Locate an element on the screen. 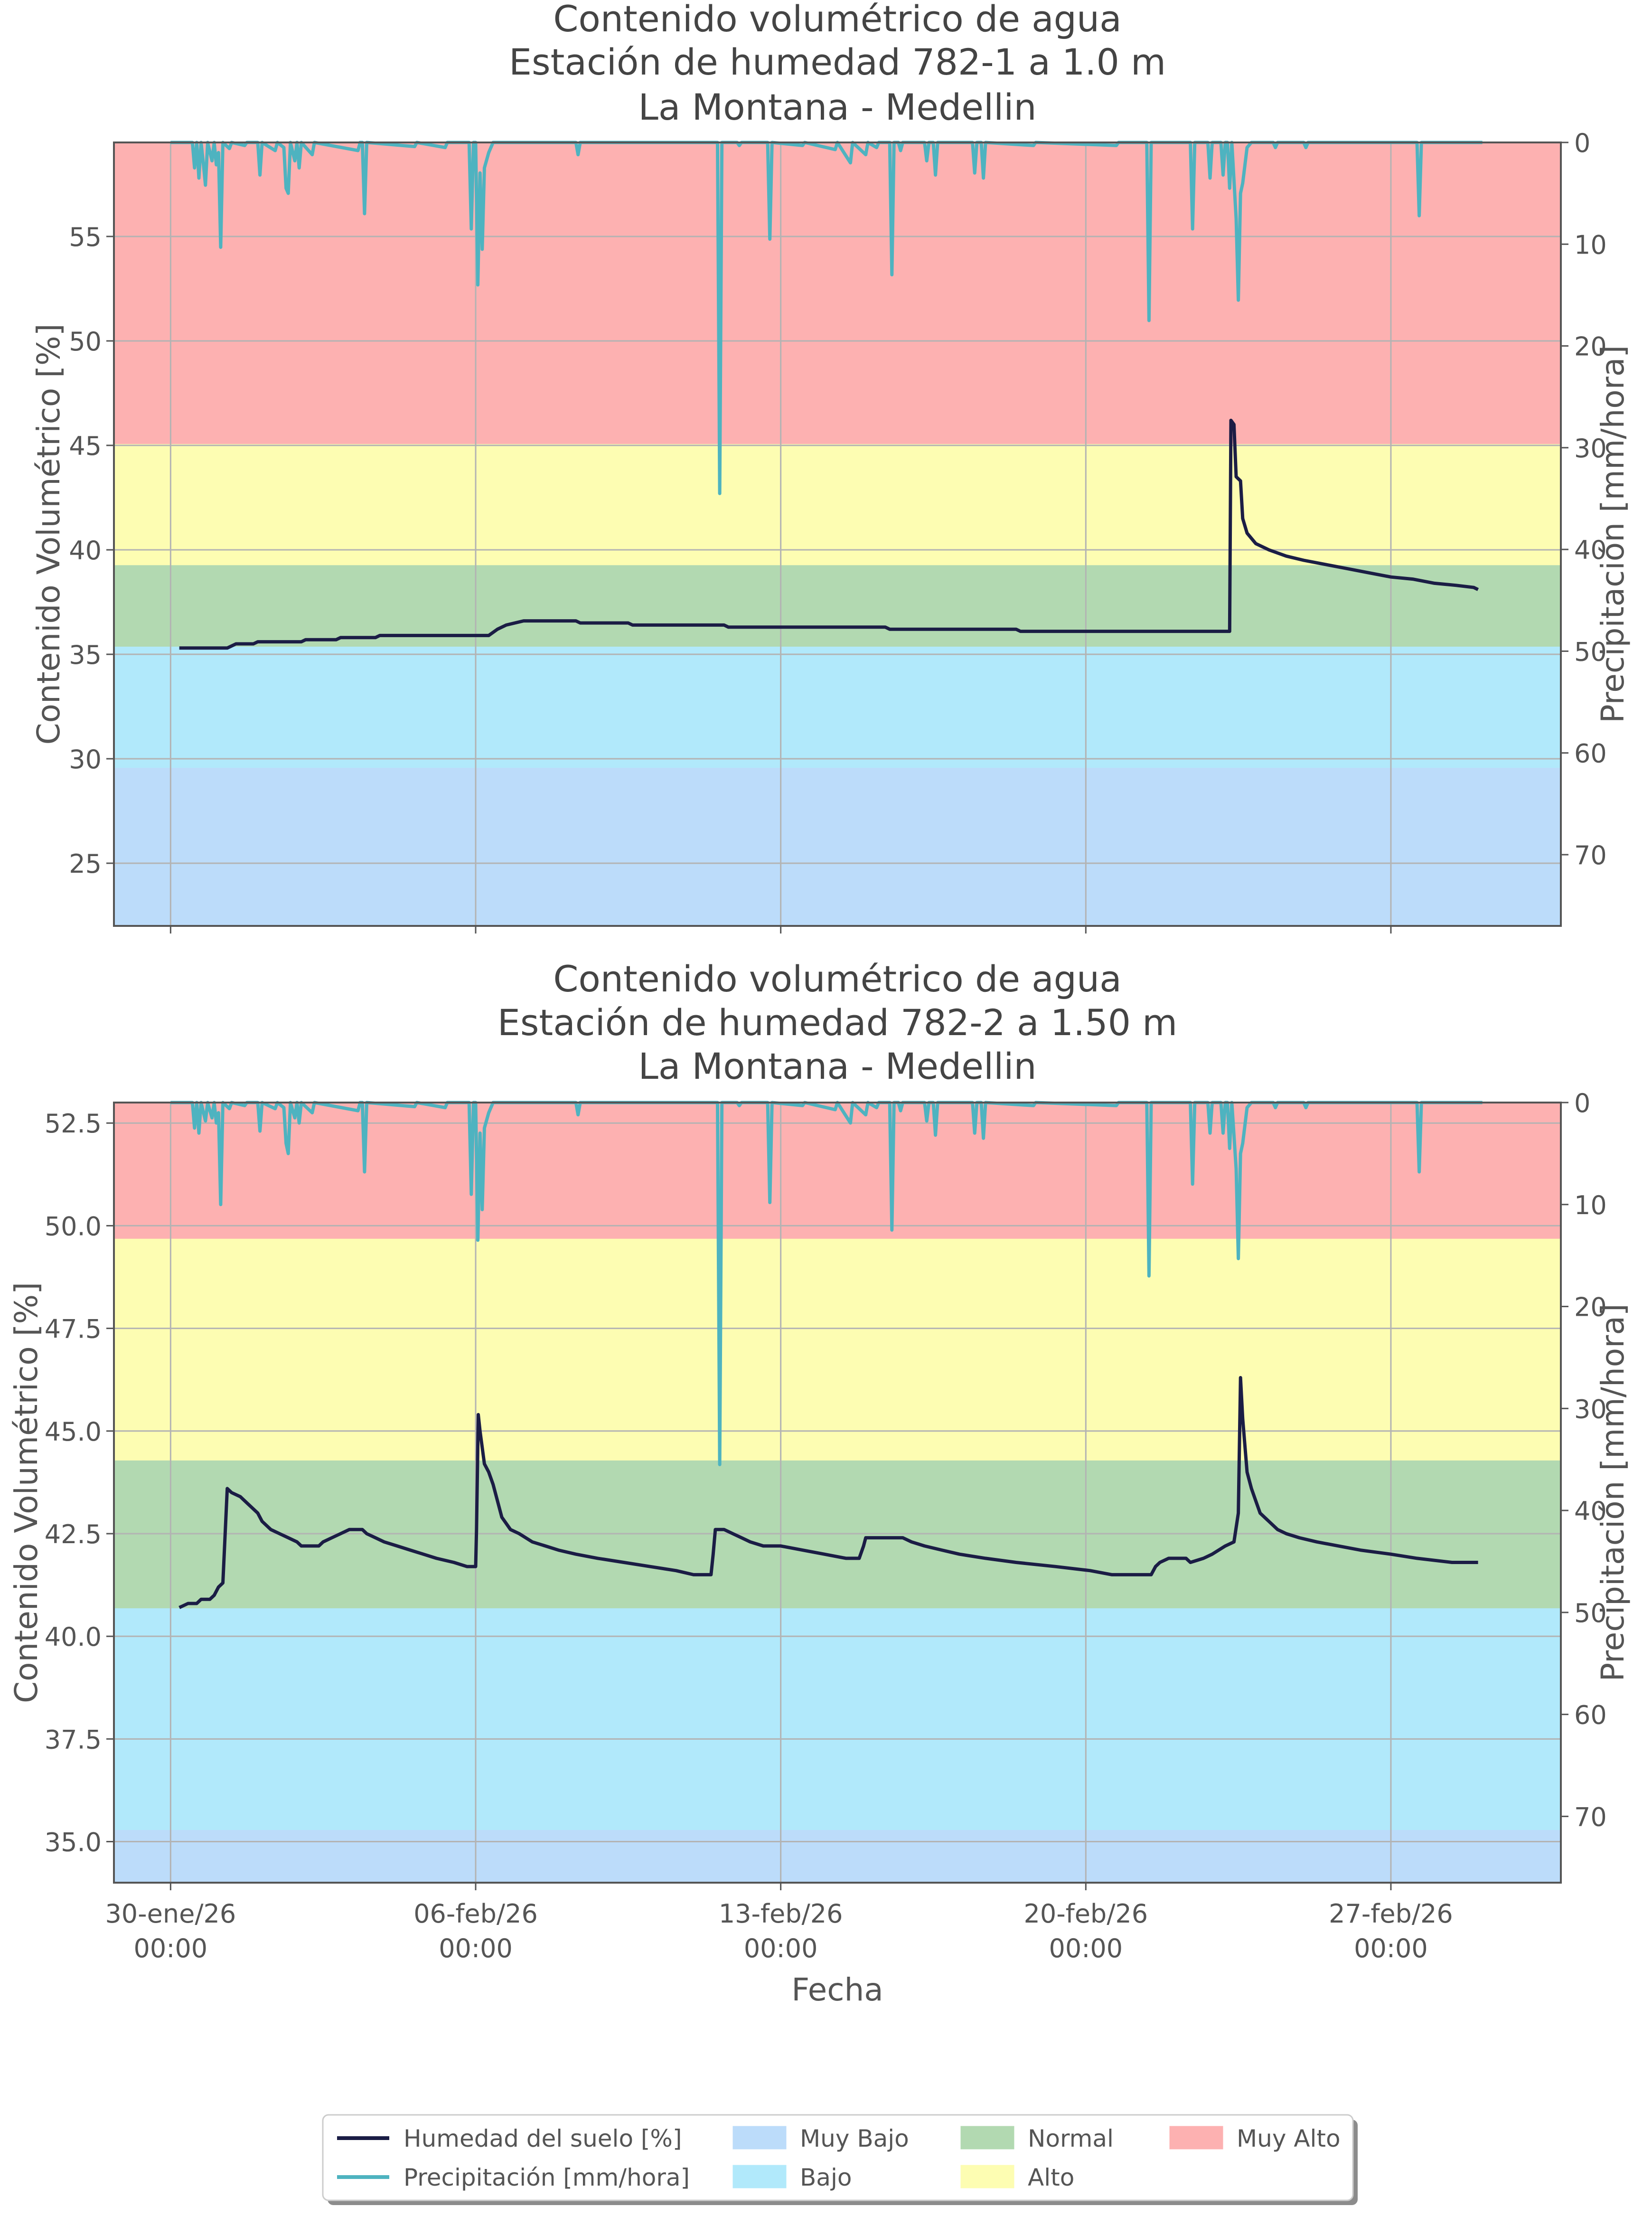 Image resolution: width=1652 pixels, height=2216 pixels. x-tick-label-date: 20-feb/26 is located at coordinates (1085, 1914).